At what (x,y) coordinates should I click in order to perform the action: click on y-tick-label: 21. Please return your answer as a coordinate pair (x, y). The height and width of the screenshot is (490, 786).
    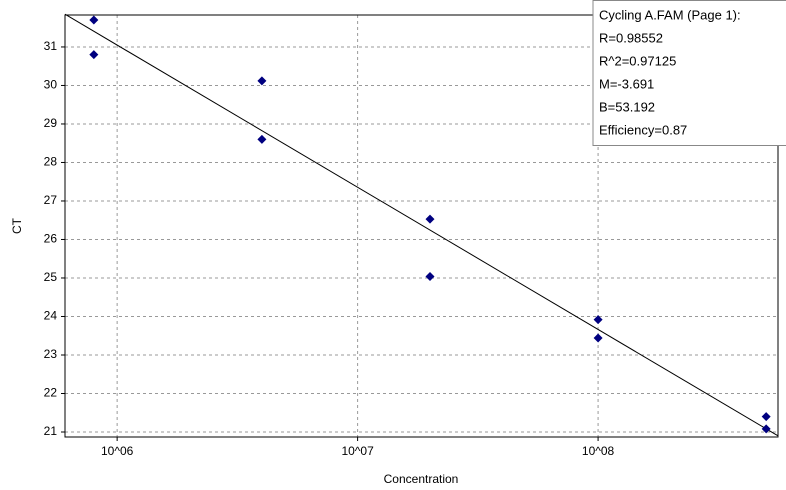
    Looking at the image, I should click on (51, 431).